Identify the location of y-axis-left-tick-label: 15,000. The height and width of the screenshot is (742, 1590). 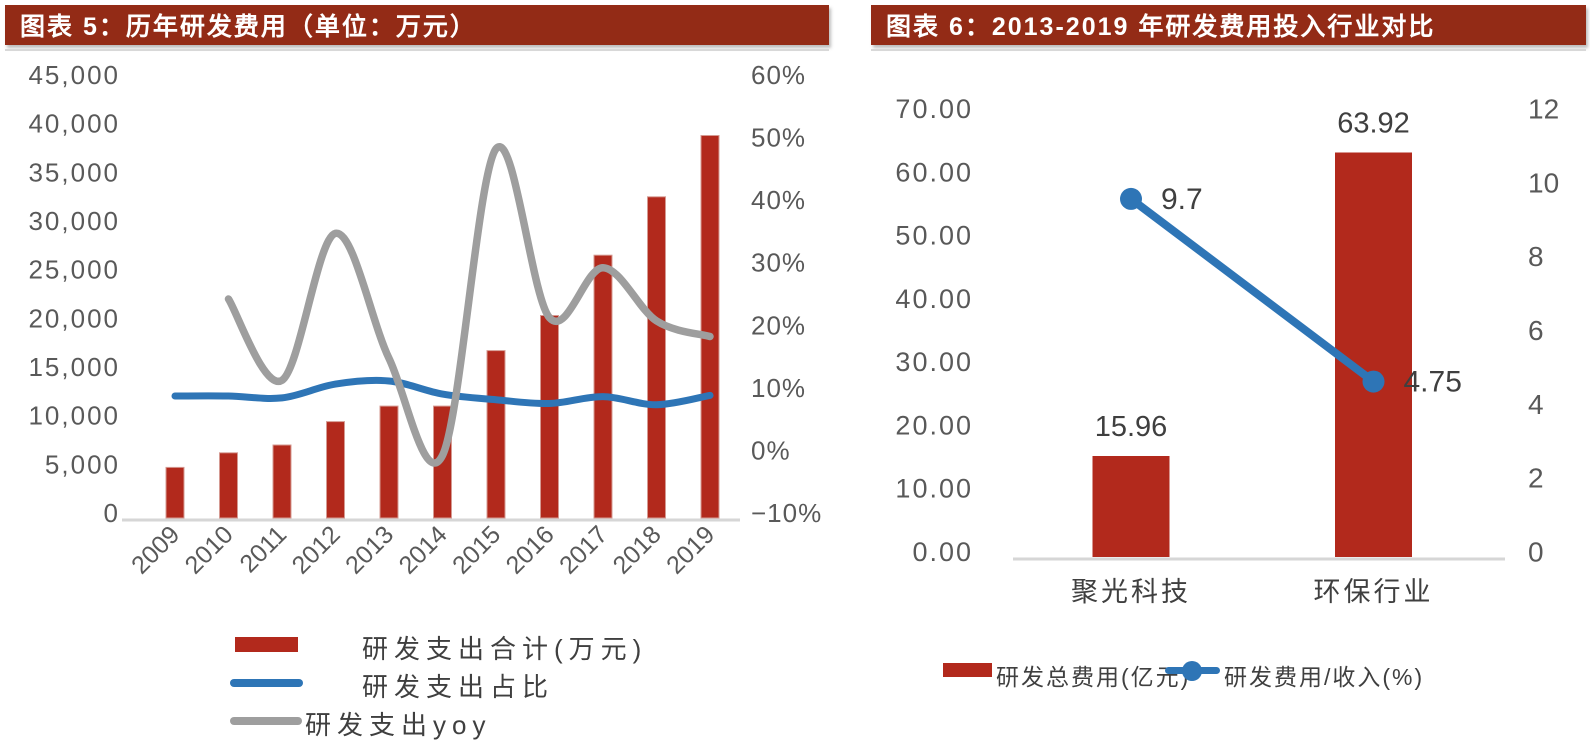
(74, 367).